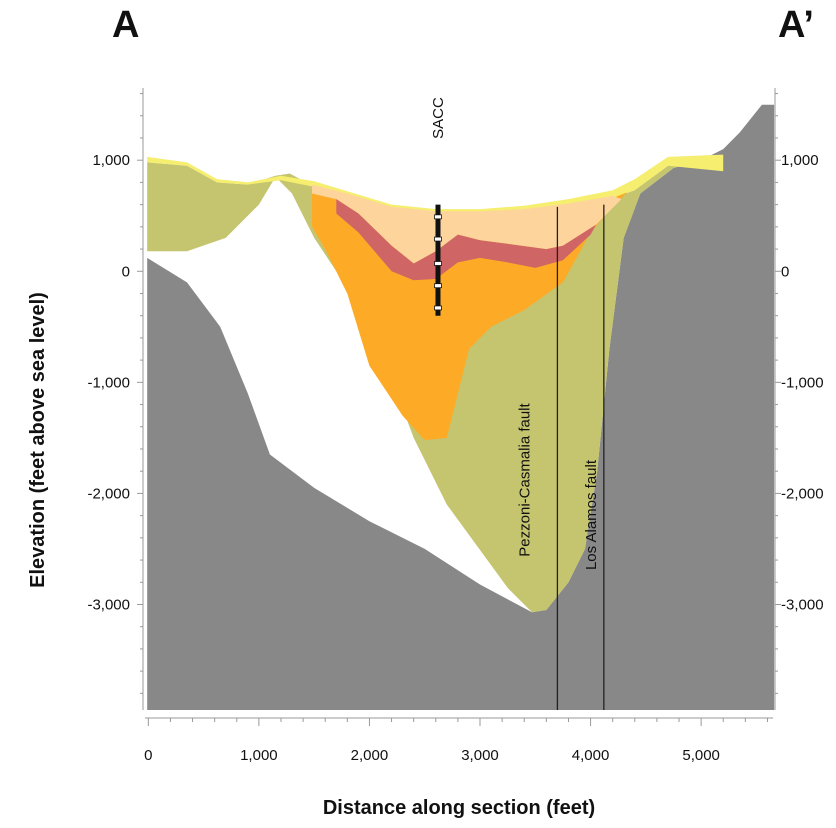 This screenshot has width=836, height=828. I want to click on y-tick-label-right: 0, so click(785, 271).